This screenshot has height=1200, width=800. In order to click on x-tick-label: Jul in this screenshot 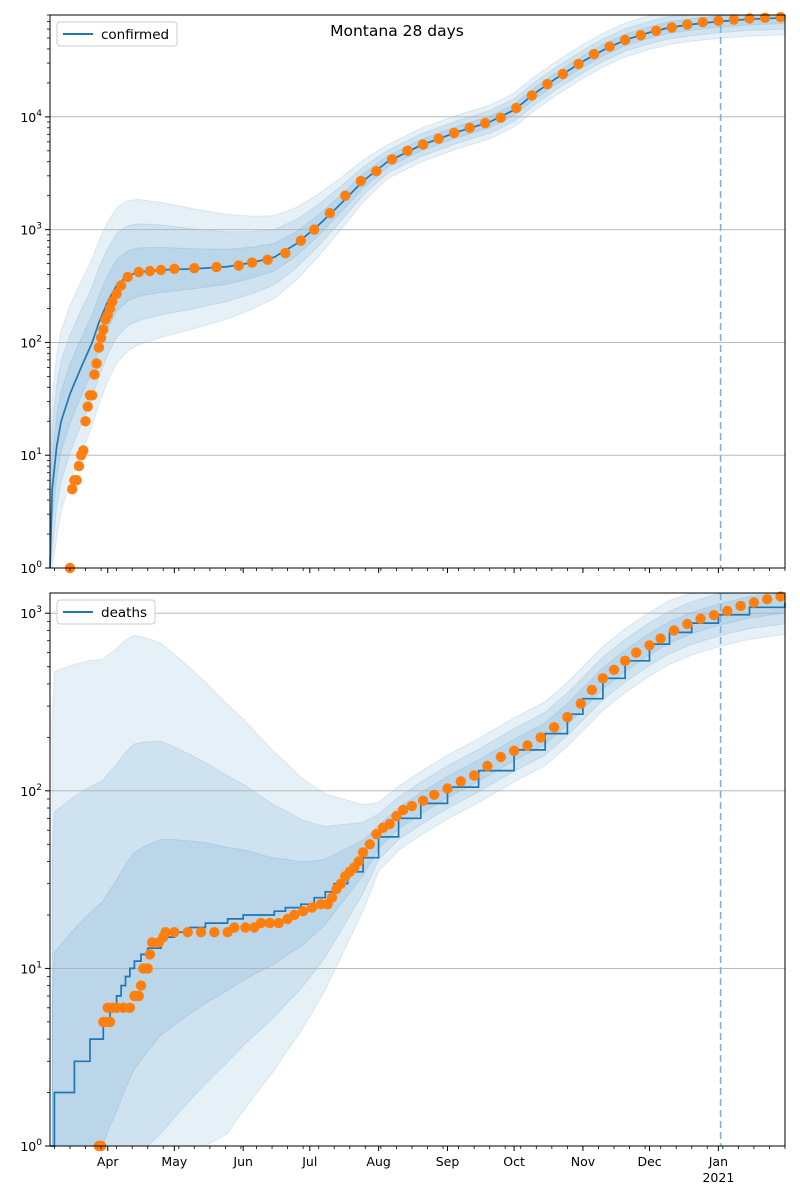, I will do `click(309, 1161)`.